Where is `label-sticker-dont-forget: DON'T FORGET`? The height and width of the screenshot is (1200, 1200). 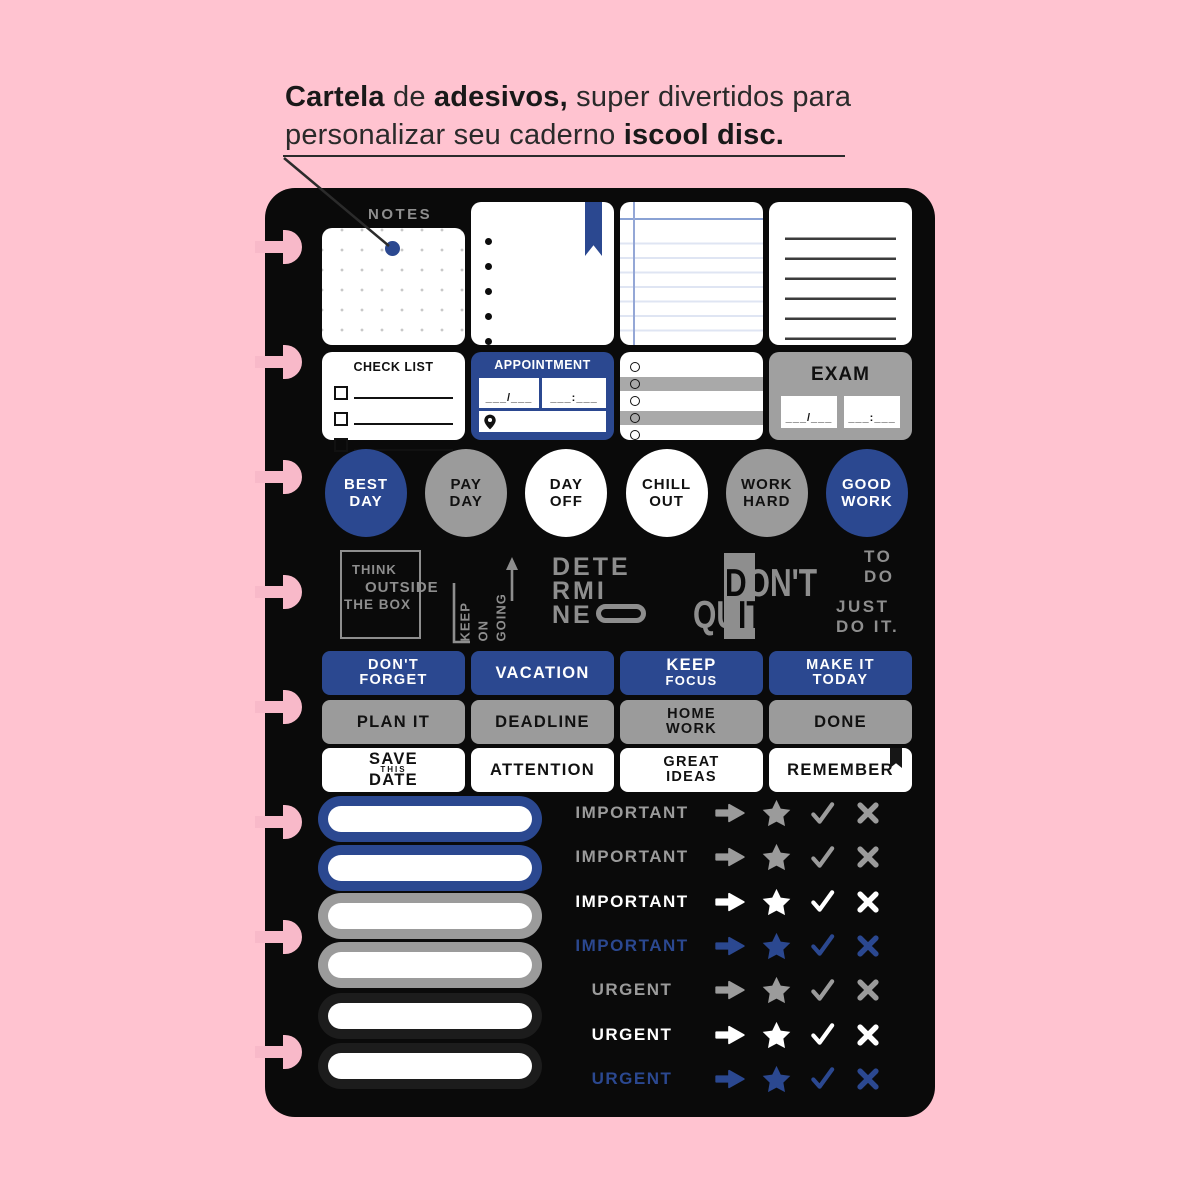
label-sticker-dont-forget: DON'T FORGET is located at coordinates (393, 673).